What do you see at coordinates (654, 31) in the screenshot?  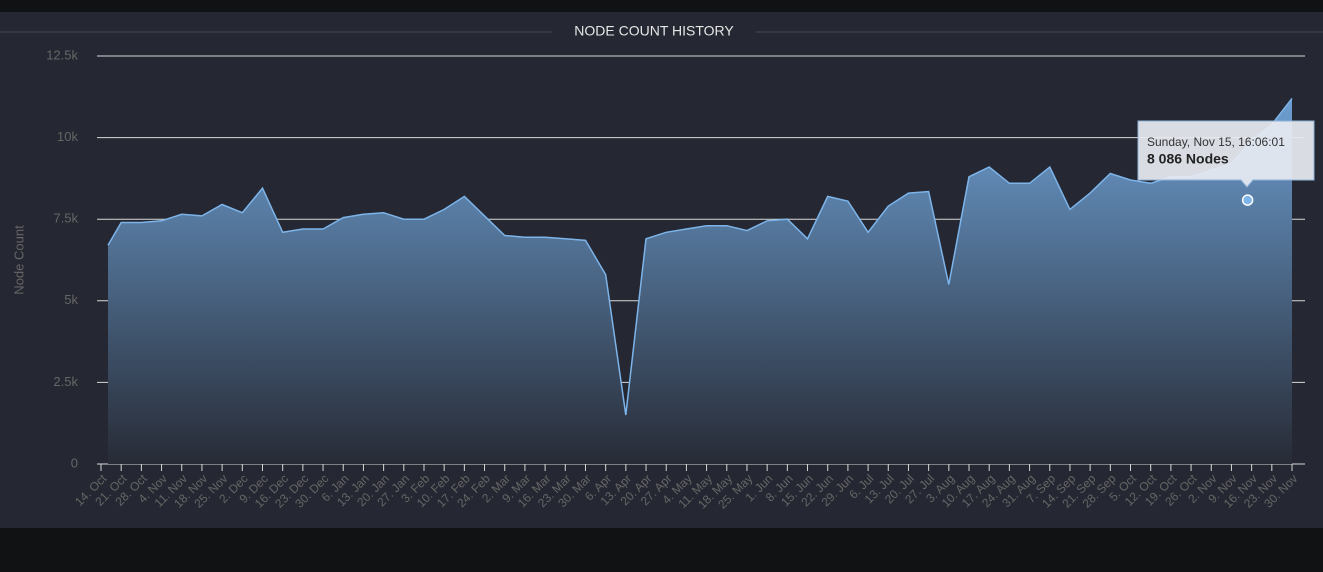 I see `chart-title: NODE COUNT HISTORY` at bounding box center [654, 31].